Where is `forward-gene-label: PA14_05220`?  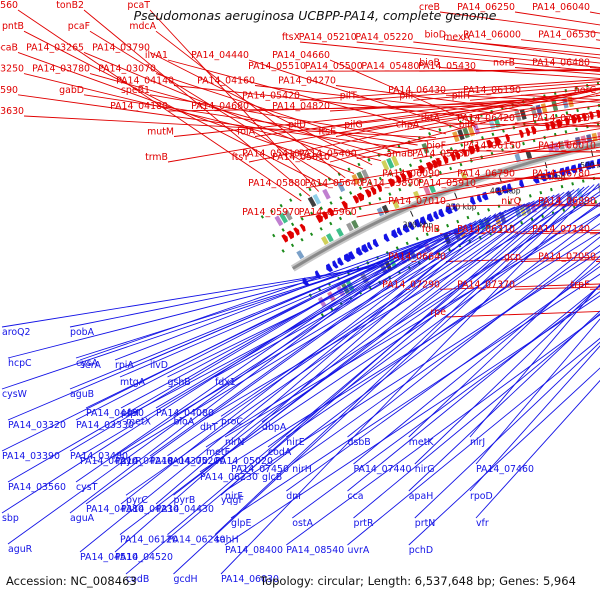
forward-gene-label: PA14_05220 is located at coordinates (384, 37).